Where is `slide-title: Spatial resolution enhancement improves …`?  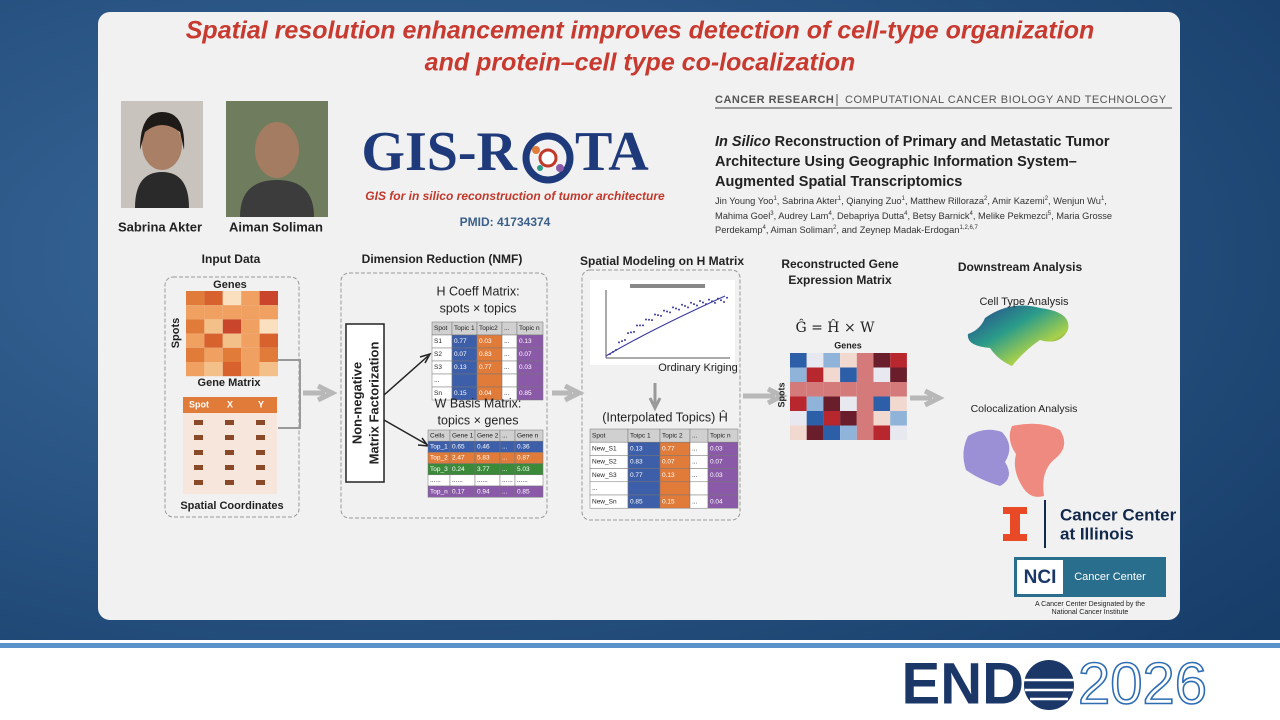 slide-title: Spatial resolution enhancement improves … is located at coordinates (640, 31).